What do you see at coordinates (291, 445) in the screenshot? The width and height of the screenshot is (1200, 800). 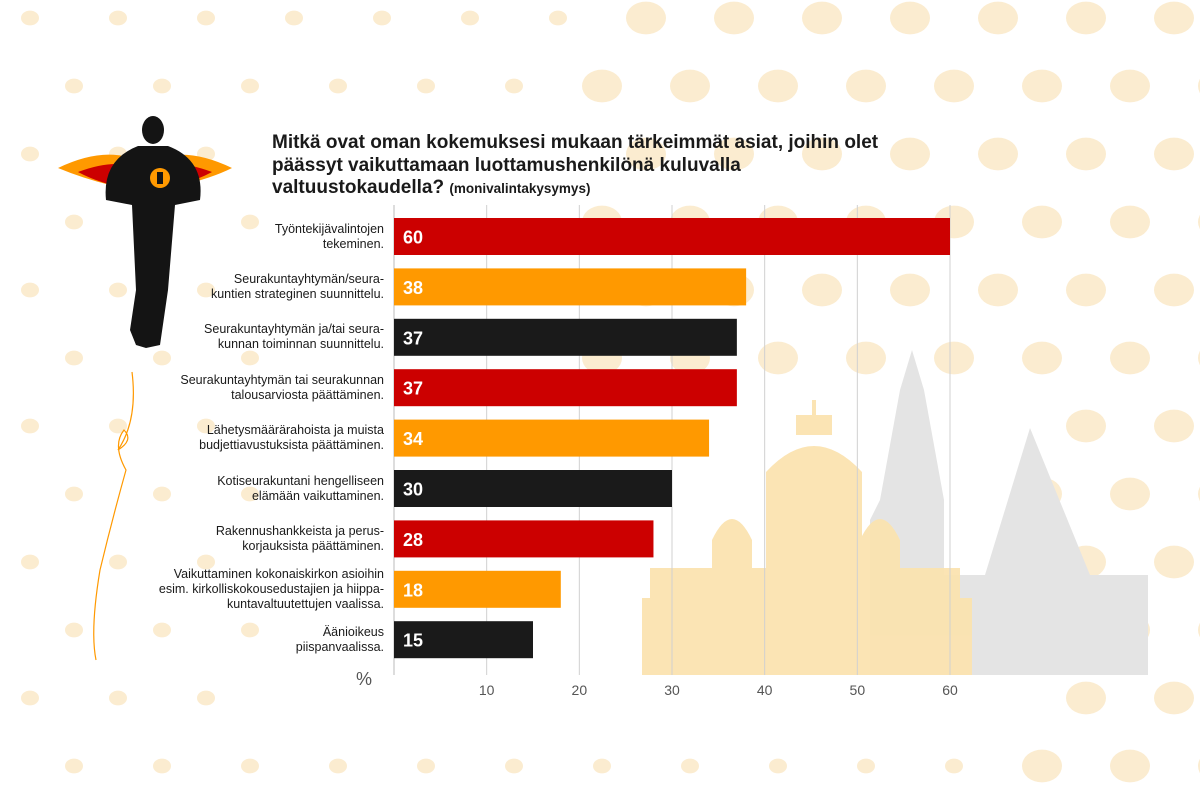 I see `category-label-line: budjettiavustuksista päättäminen.` at bounding box center [291, 445].